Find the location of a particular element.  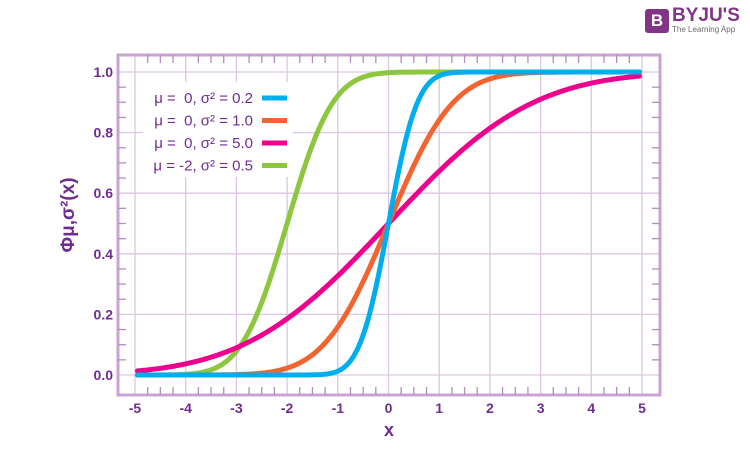

x-tick-label: 0 is located at coordinates (389, 408).